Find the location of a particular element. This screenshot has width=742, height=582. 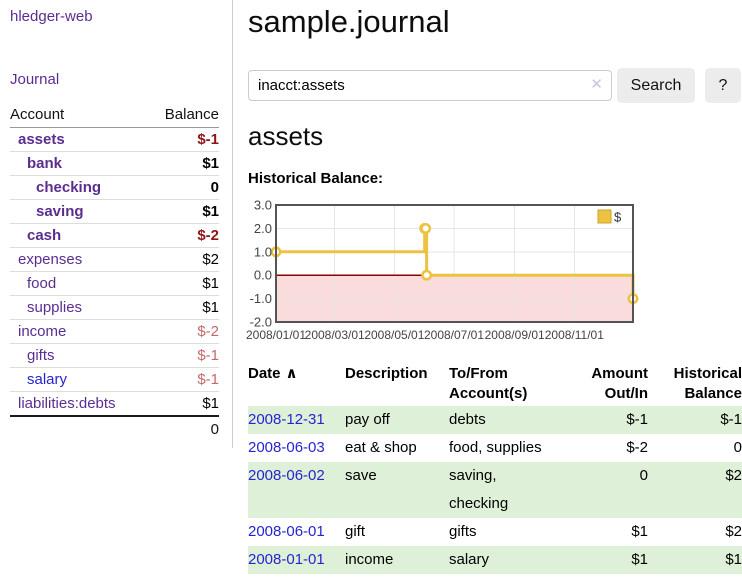

register-date-cell: 2008-06-03 is located at coordinates (296, 448).